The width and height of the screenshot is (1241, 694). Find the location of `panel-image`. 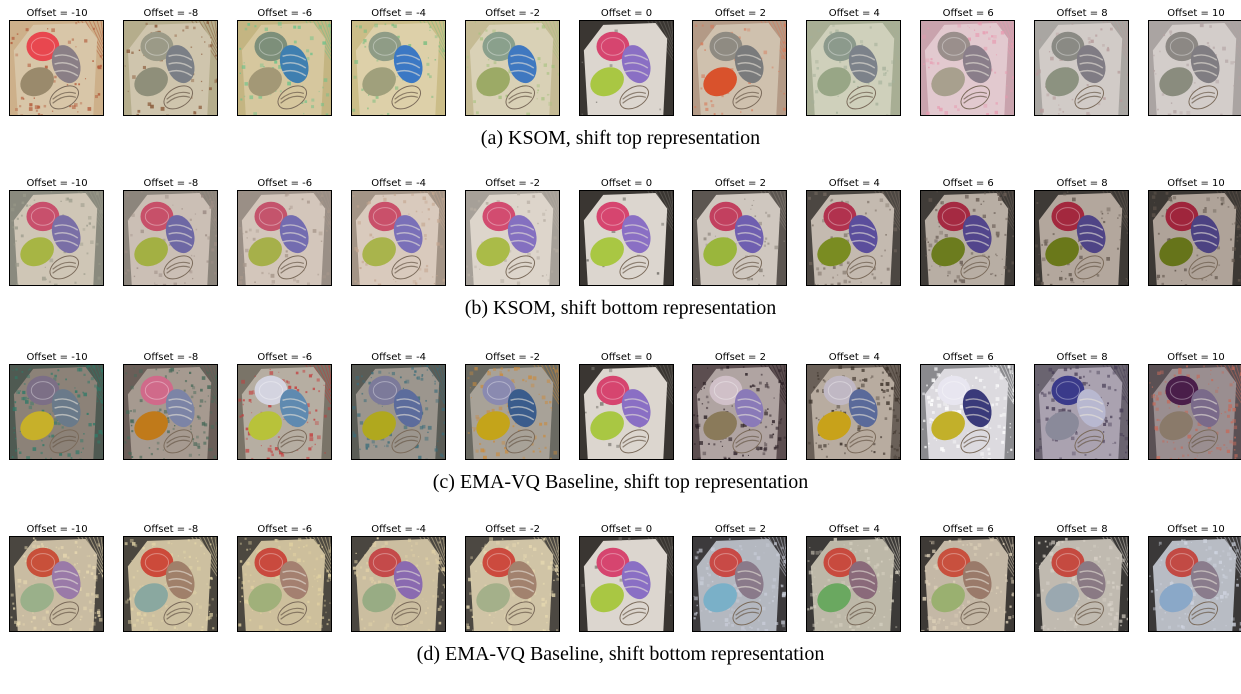

panel-image is located at coordinates (284, 68).